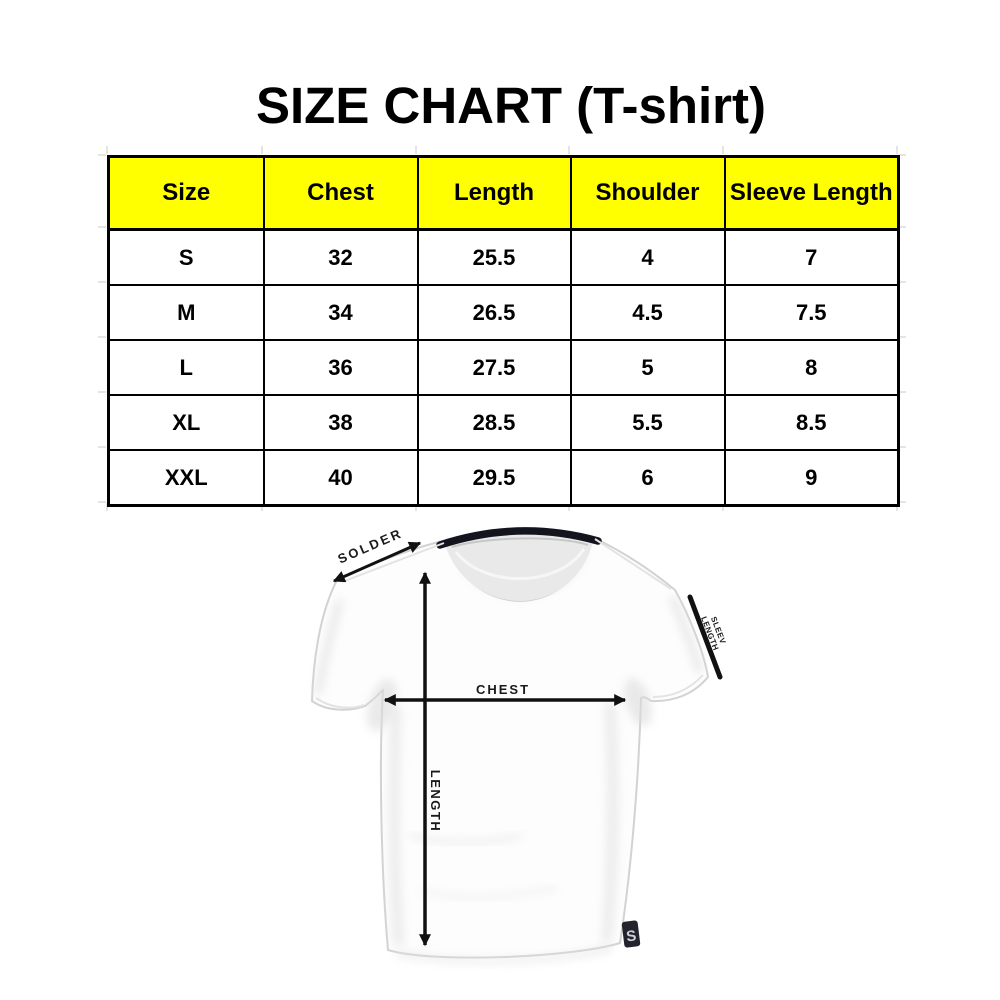  Describe the element at coordinates (186, 422) in the screenshot. I see `cell-size: XL` at that location.